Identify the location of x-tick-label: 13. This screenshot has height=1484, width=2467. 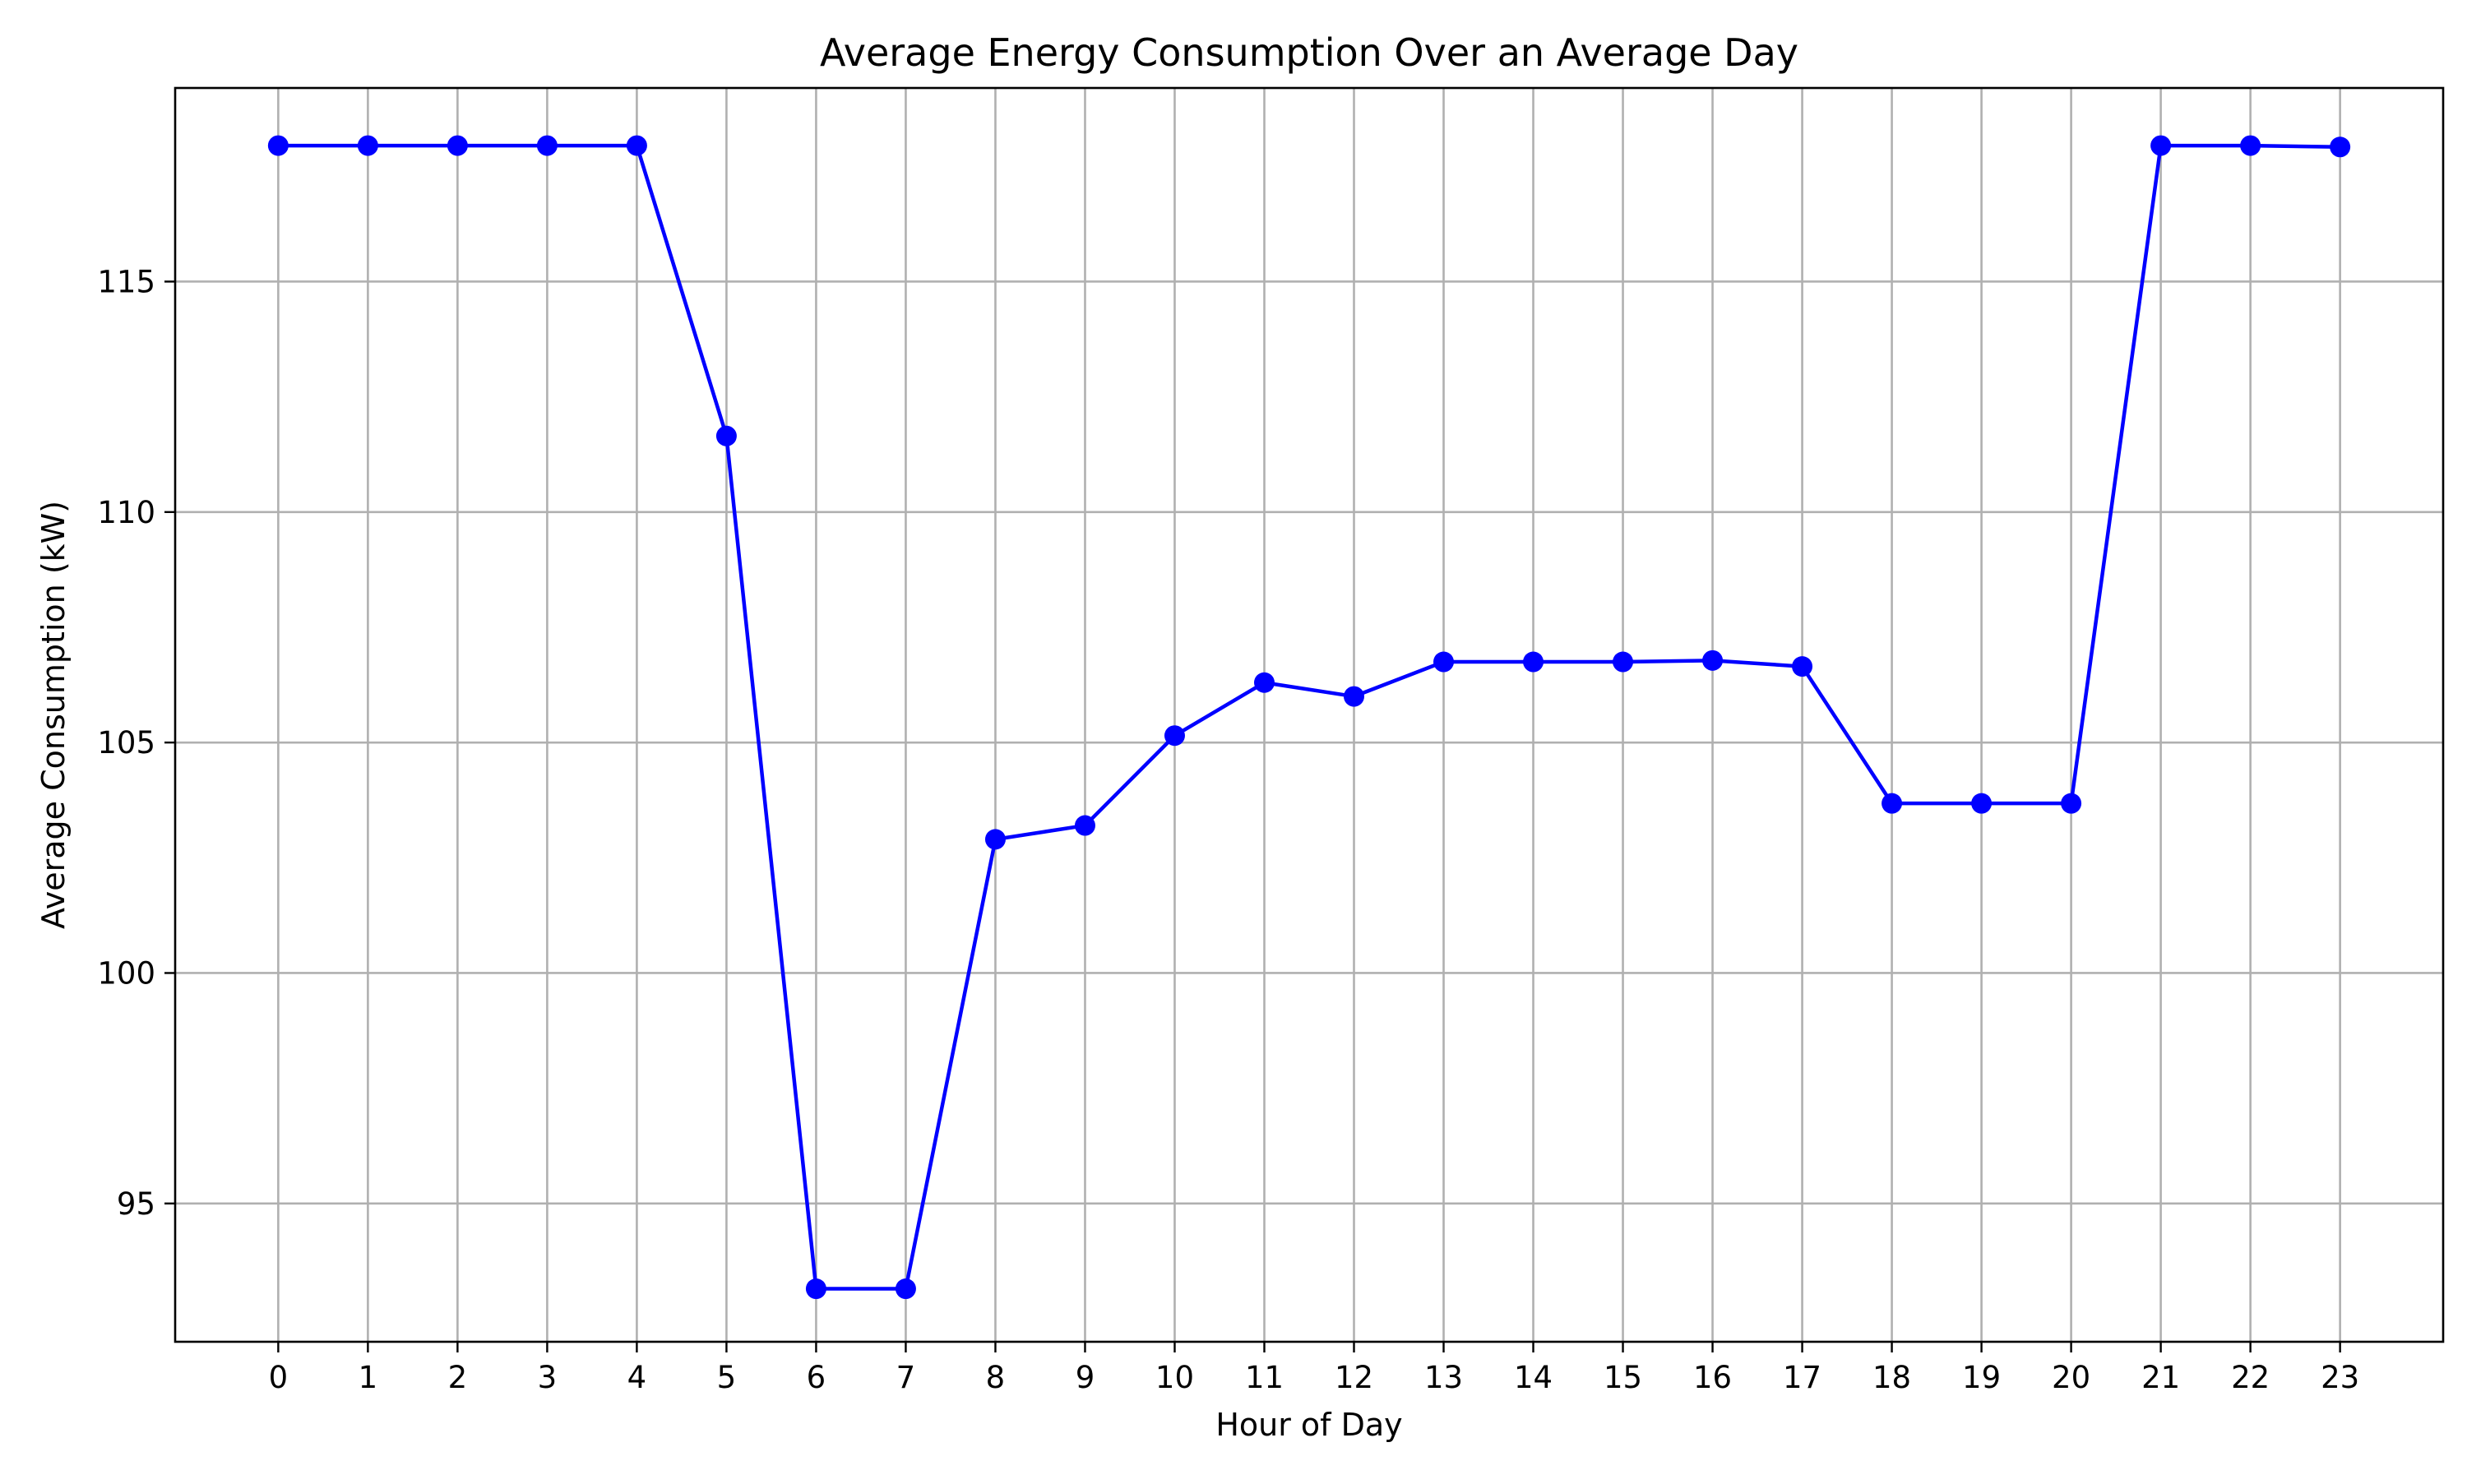
(1443, 1378).